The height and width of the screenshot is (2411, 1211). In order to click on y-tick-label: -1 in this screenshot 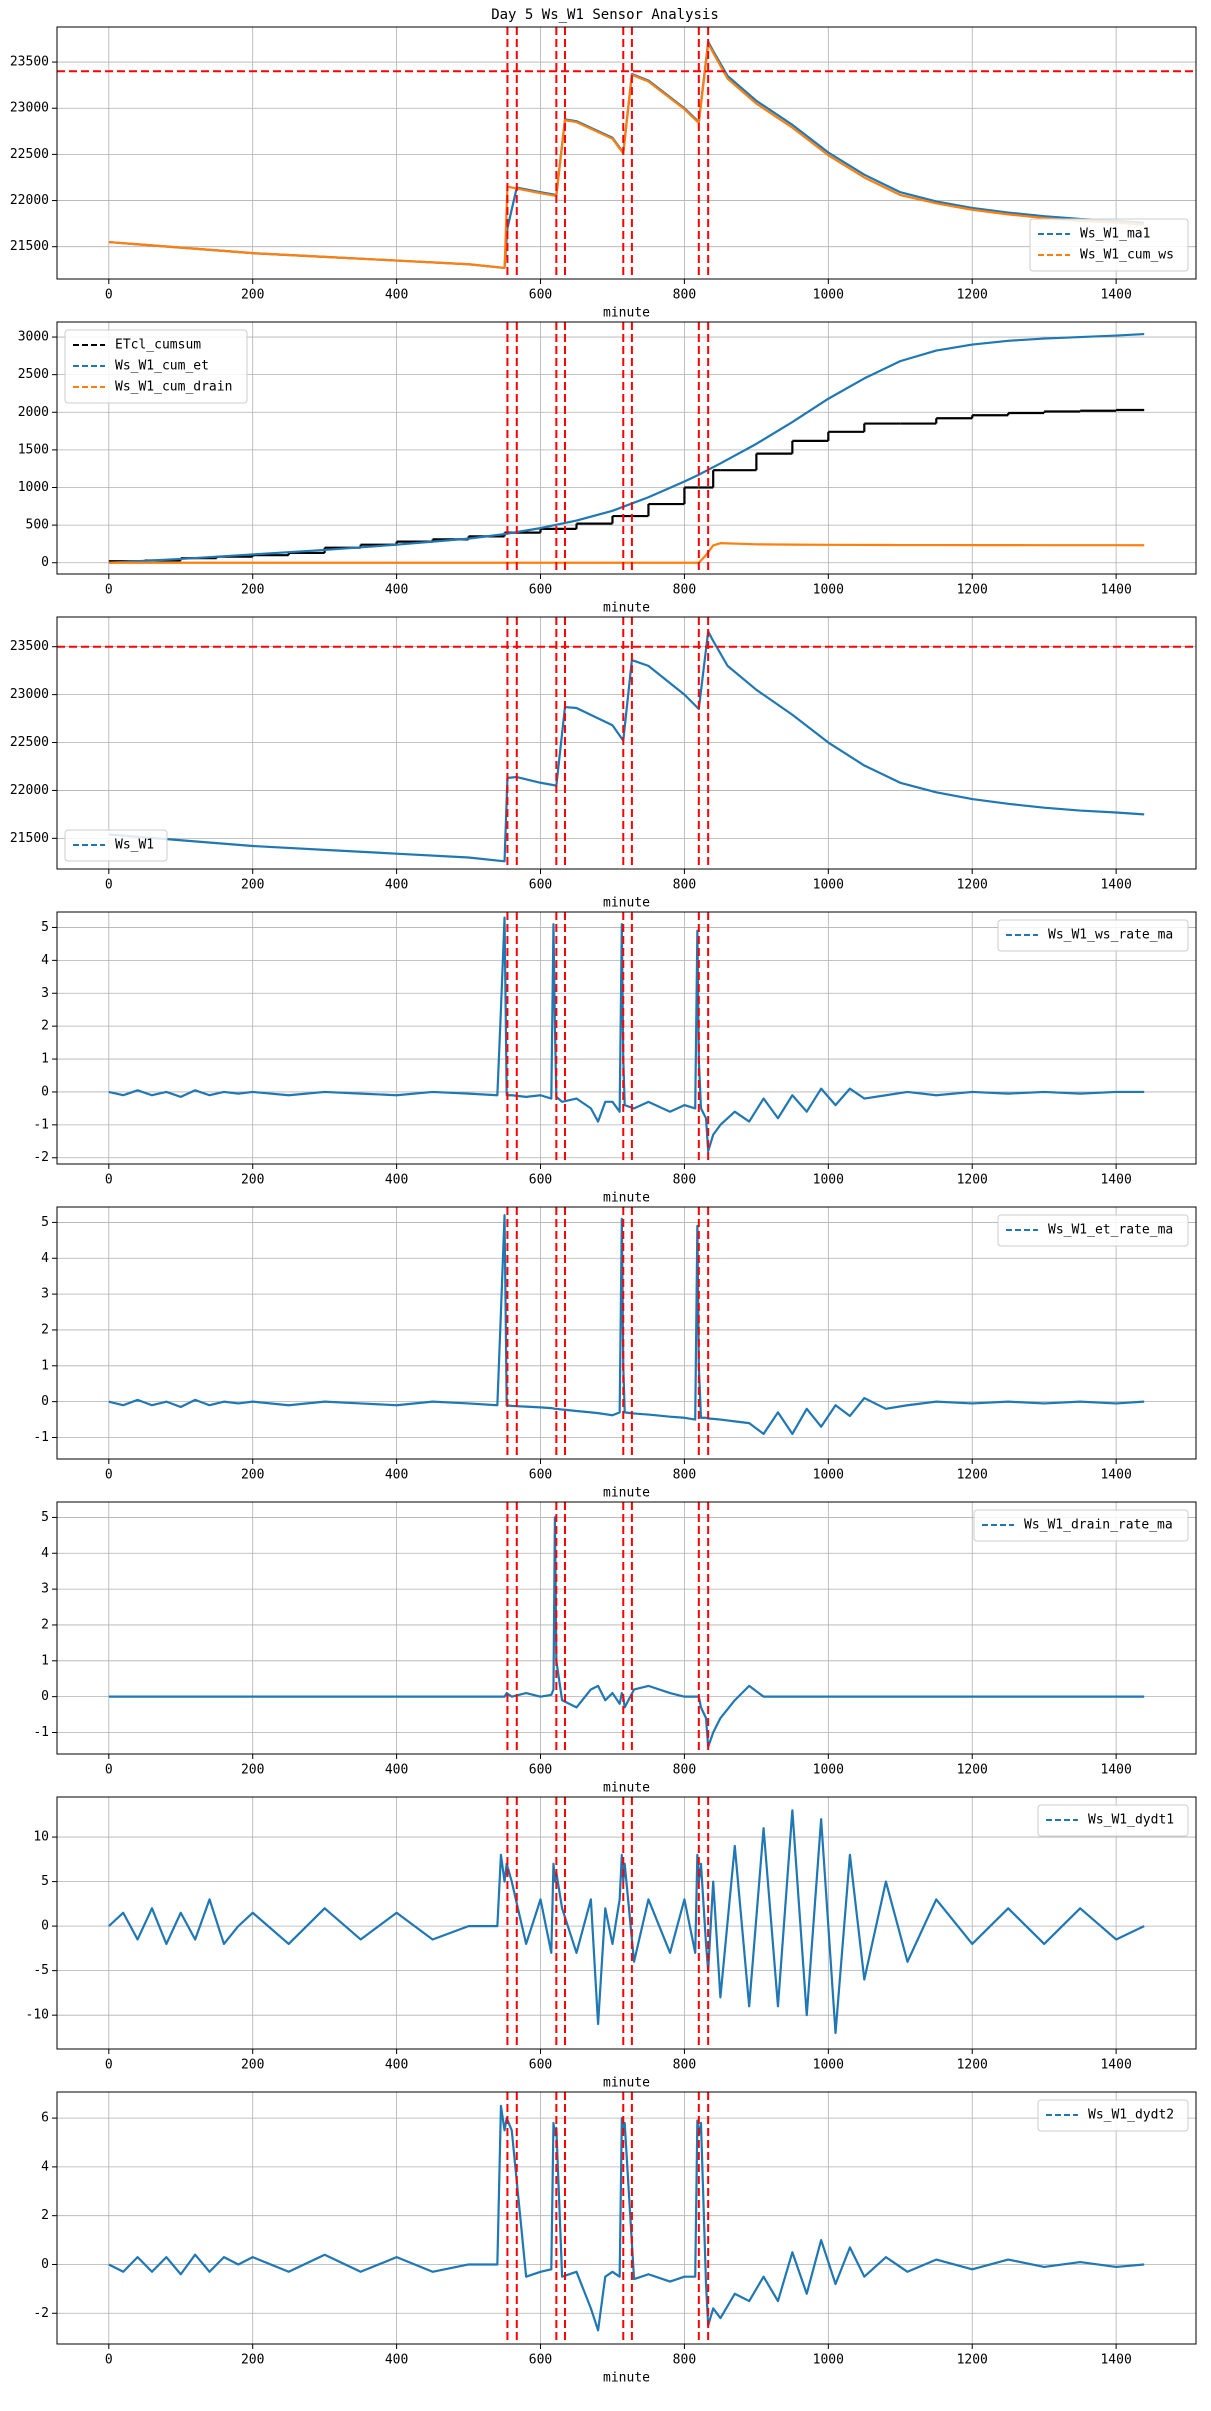, I will do `click(41, 1124)`.